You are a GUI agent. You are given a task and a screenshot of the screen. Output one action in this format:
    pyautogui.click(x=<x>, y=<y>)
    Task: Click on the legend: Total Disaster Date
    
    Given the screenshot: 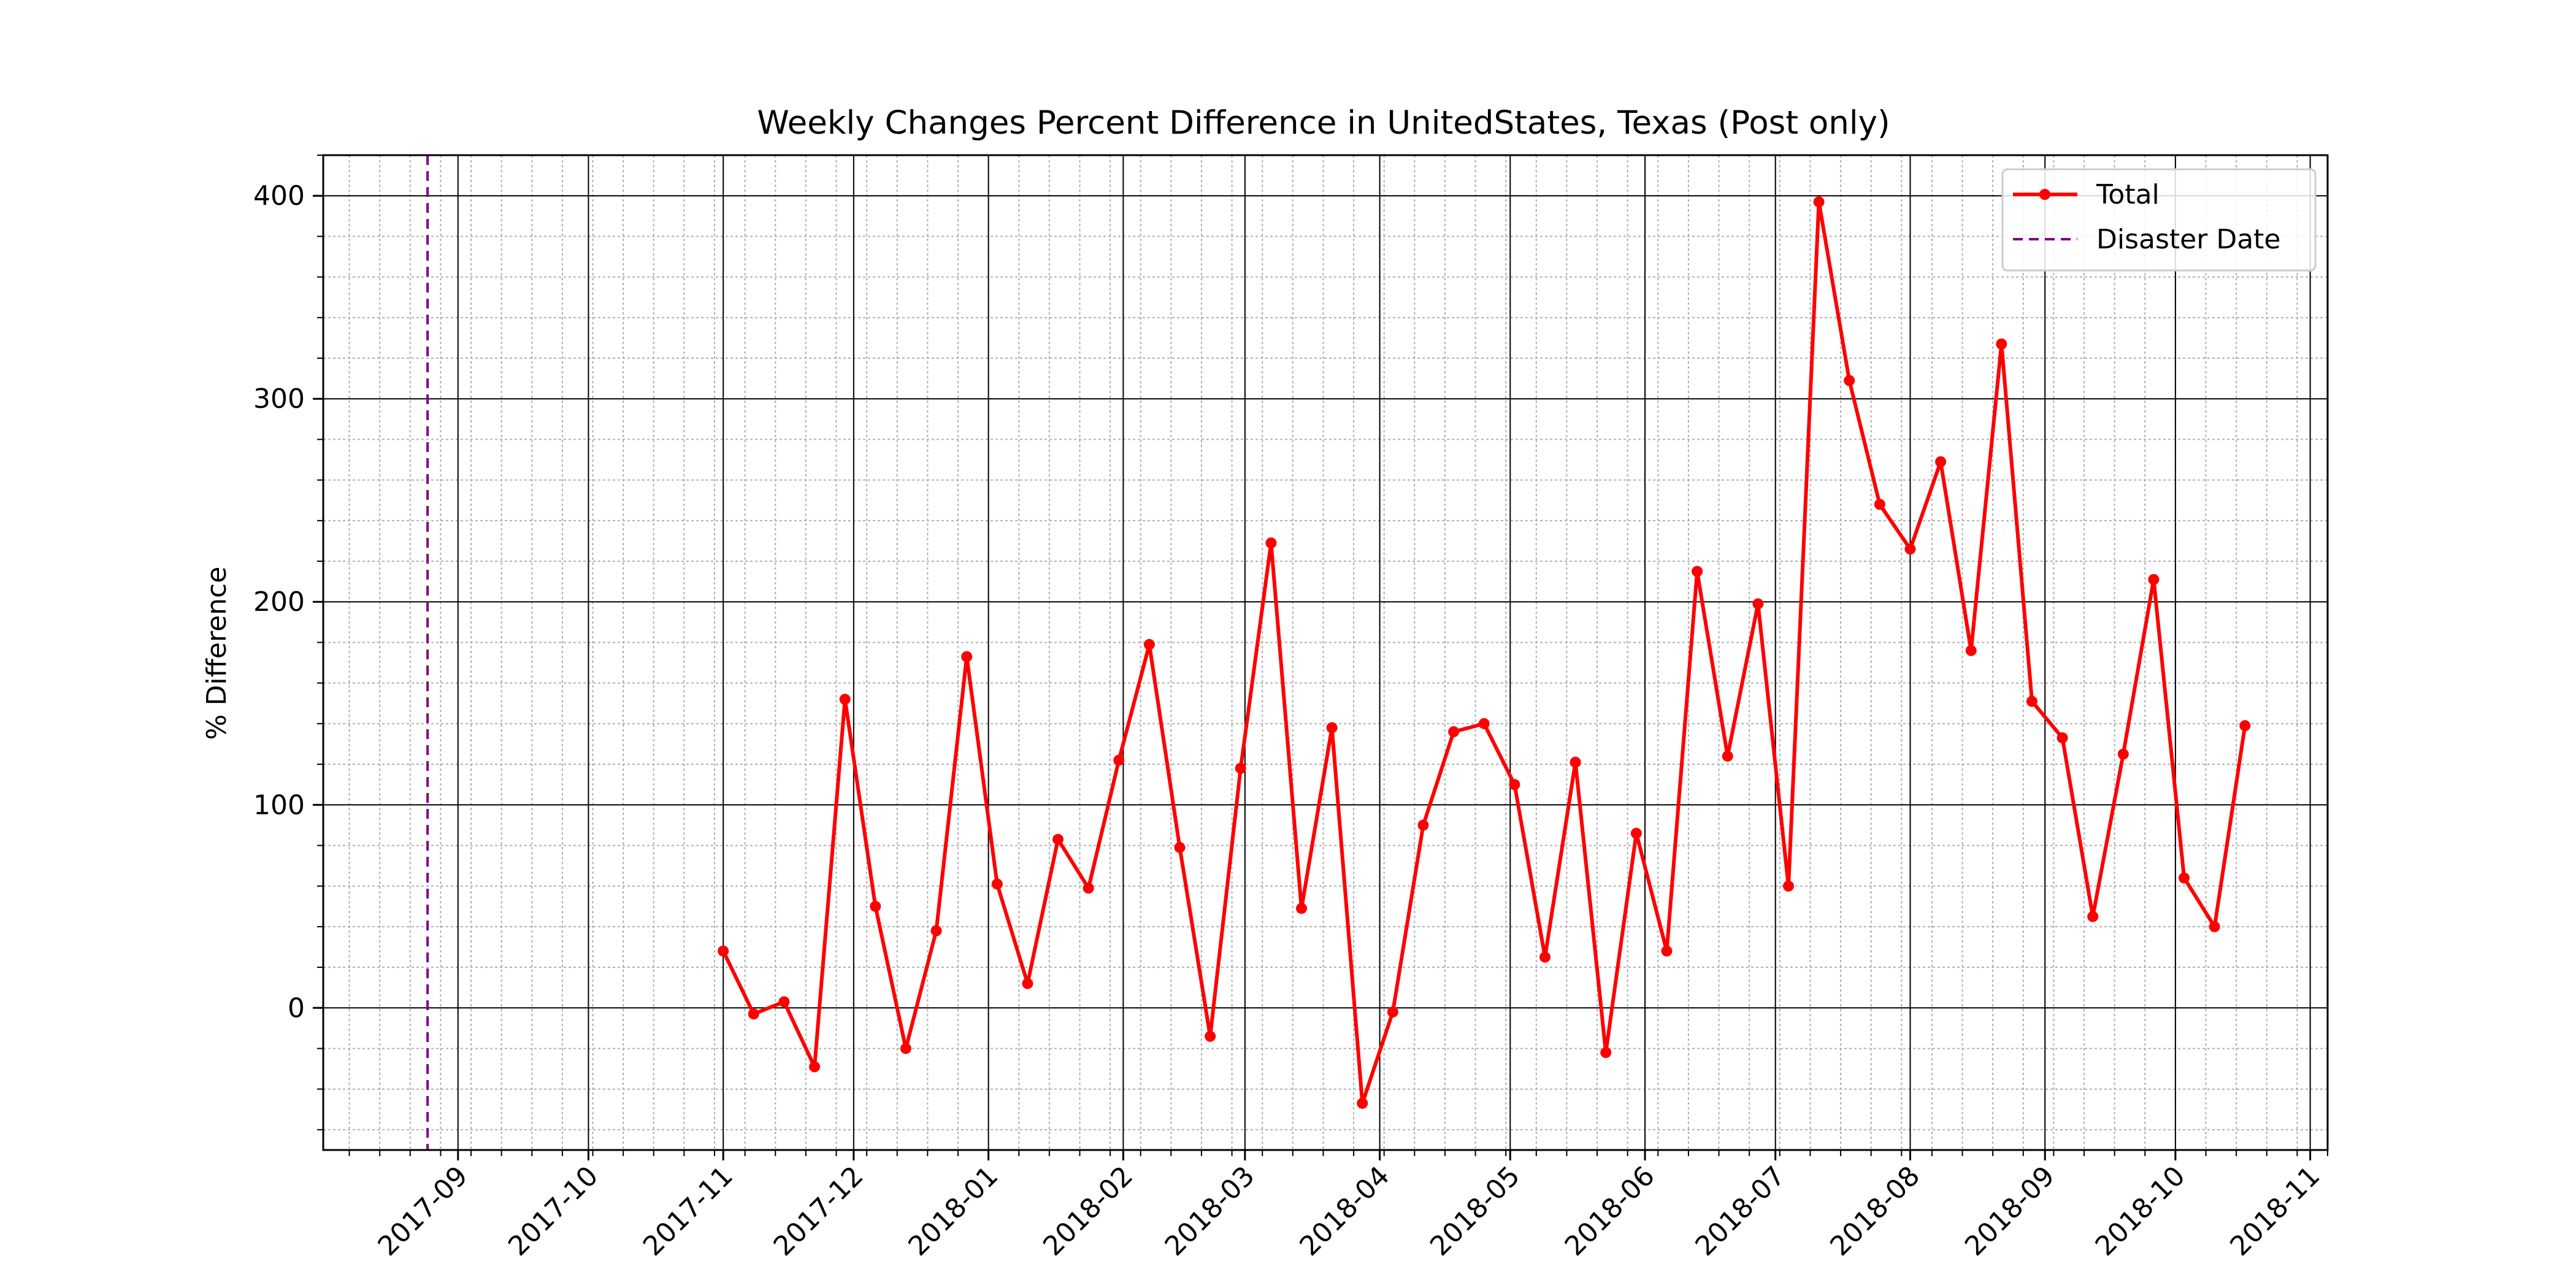 What is the action you would take?
    pyautogui.click(x=2159, y=220)
    